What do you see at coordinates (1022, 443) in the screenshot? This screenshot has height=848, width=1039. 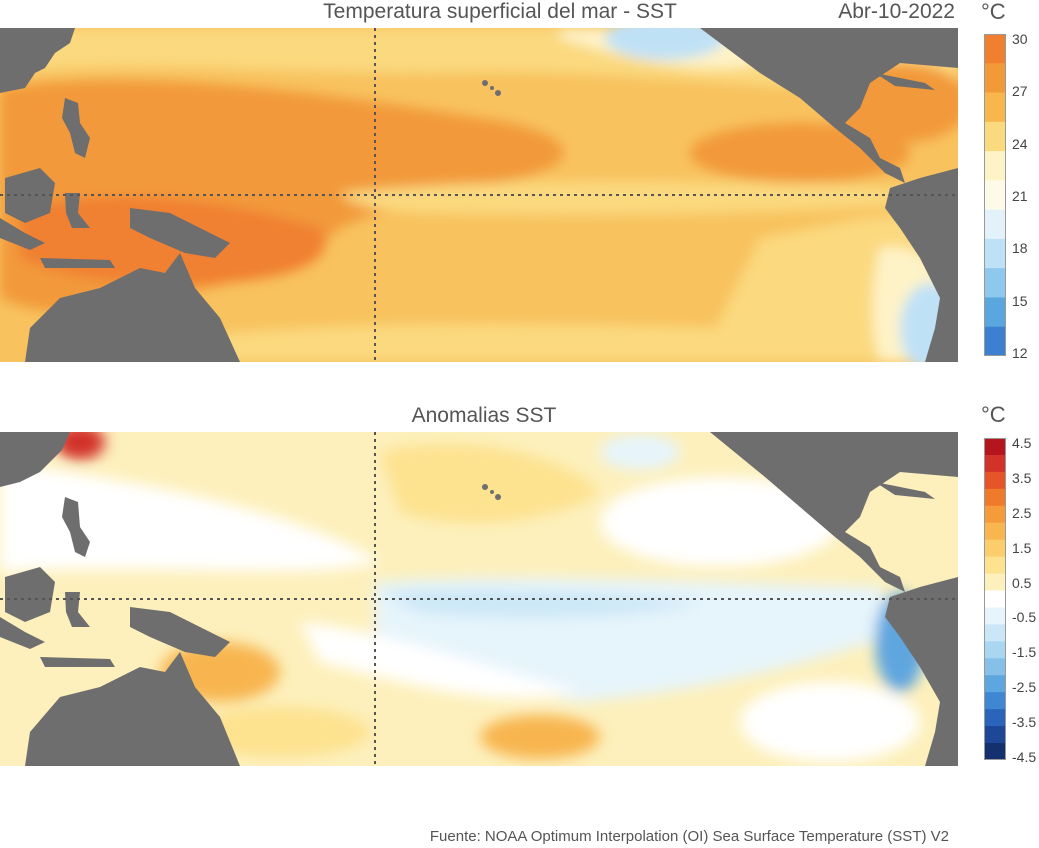 I see `anomaly-colorbar-tick-label: 4.5` at bounding box center [1022, 443].